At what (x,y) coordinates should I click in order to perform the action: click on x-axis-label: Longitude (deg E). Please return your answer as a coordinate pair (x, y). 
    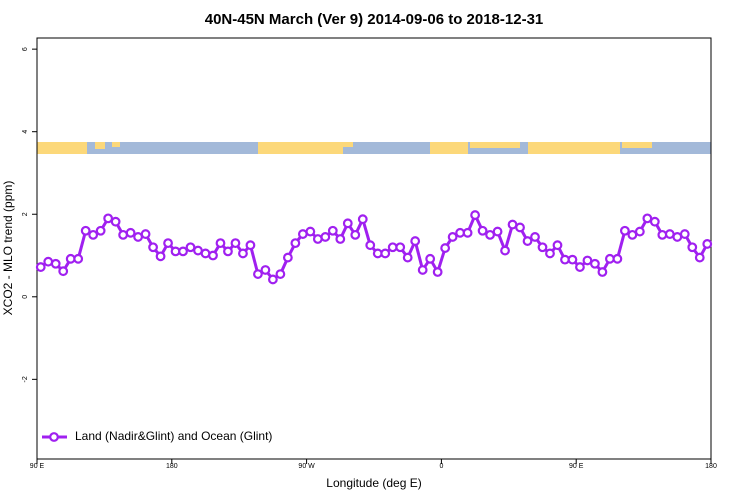
    Looking at the image, I should click on (373, 483).